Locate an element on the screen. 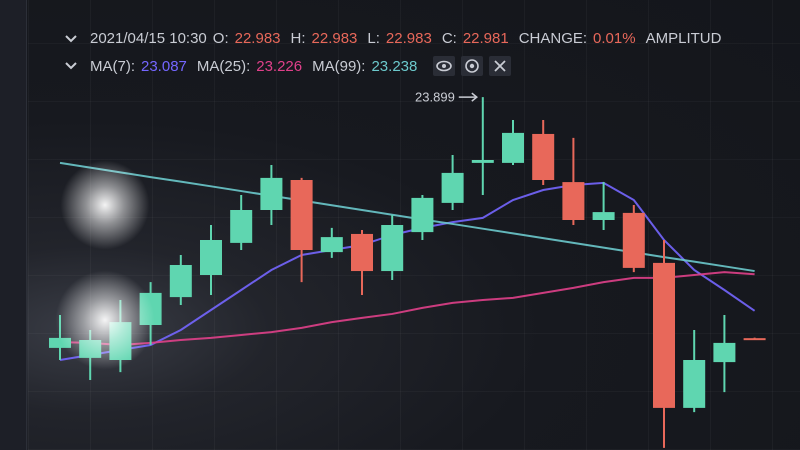  ma-legend-row: MA(7): 23.087 MA(25): 23.226 MA(99): 23.238 is located at coordinates (288, 66).